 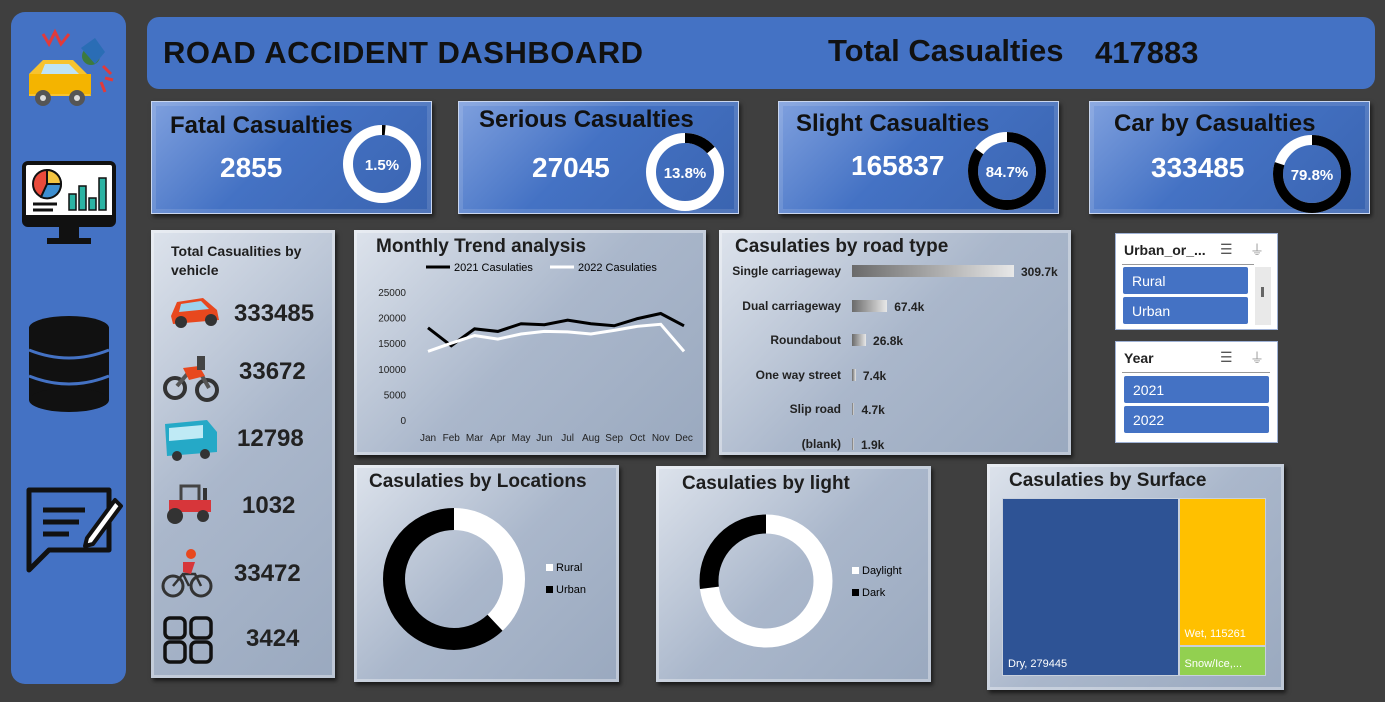 I want to click on slicer-option-rural: Rural, so click(x=1185, y=280).